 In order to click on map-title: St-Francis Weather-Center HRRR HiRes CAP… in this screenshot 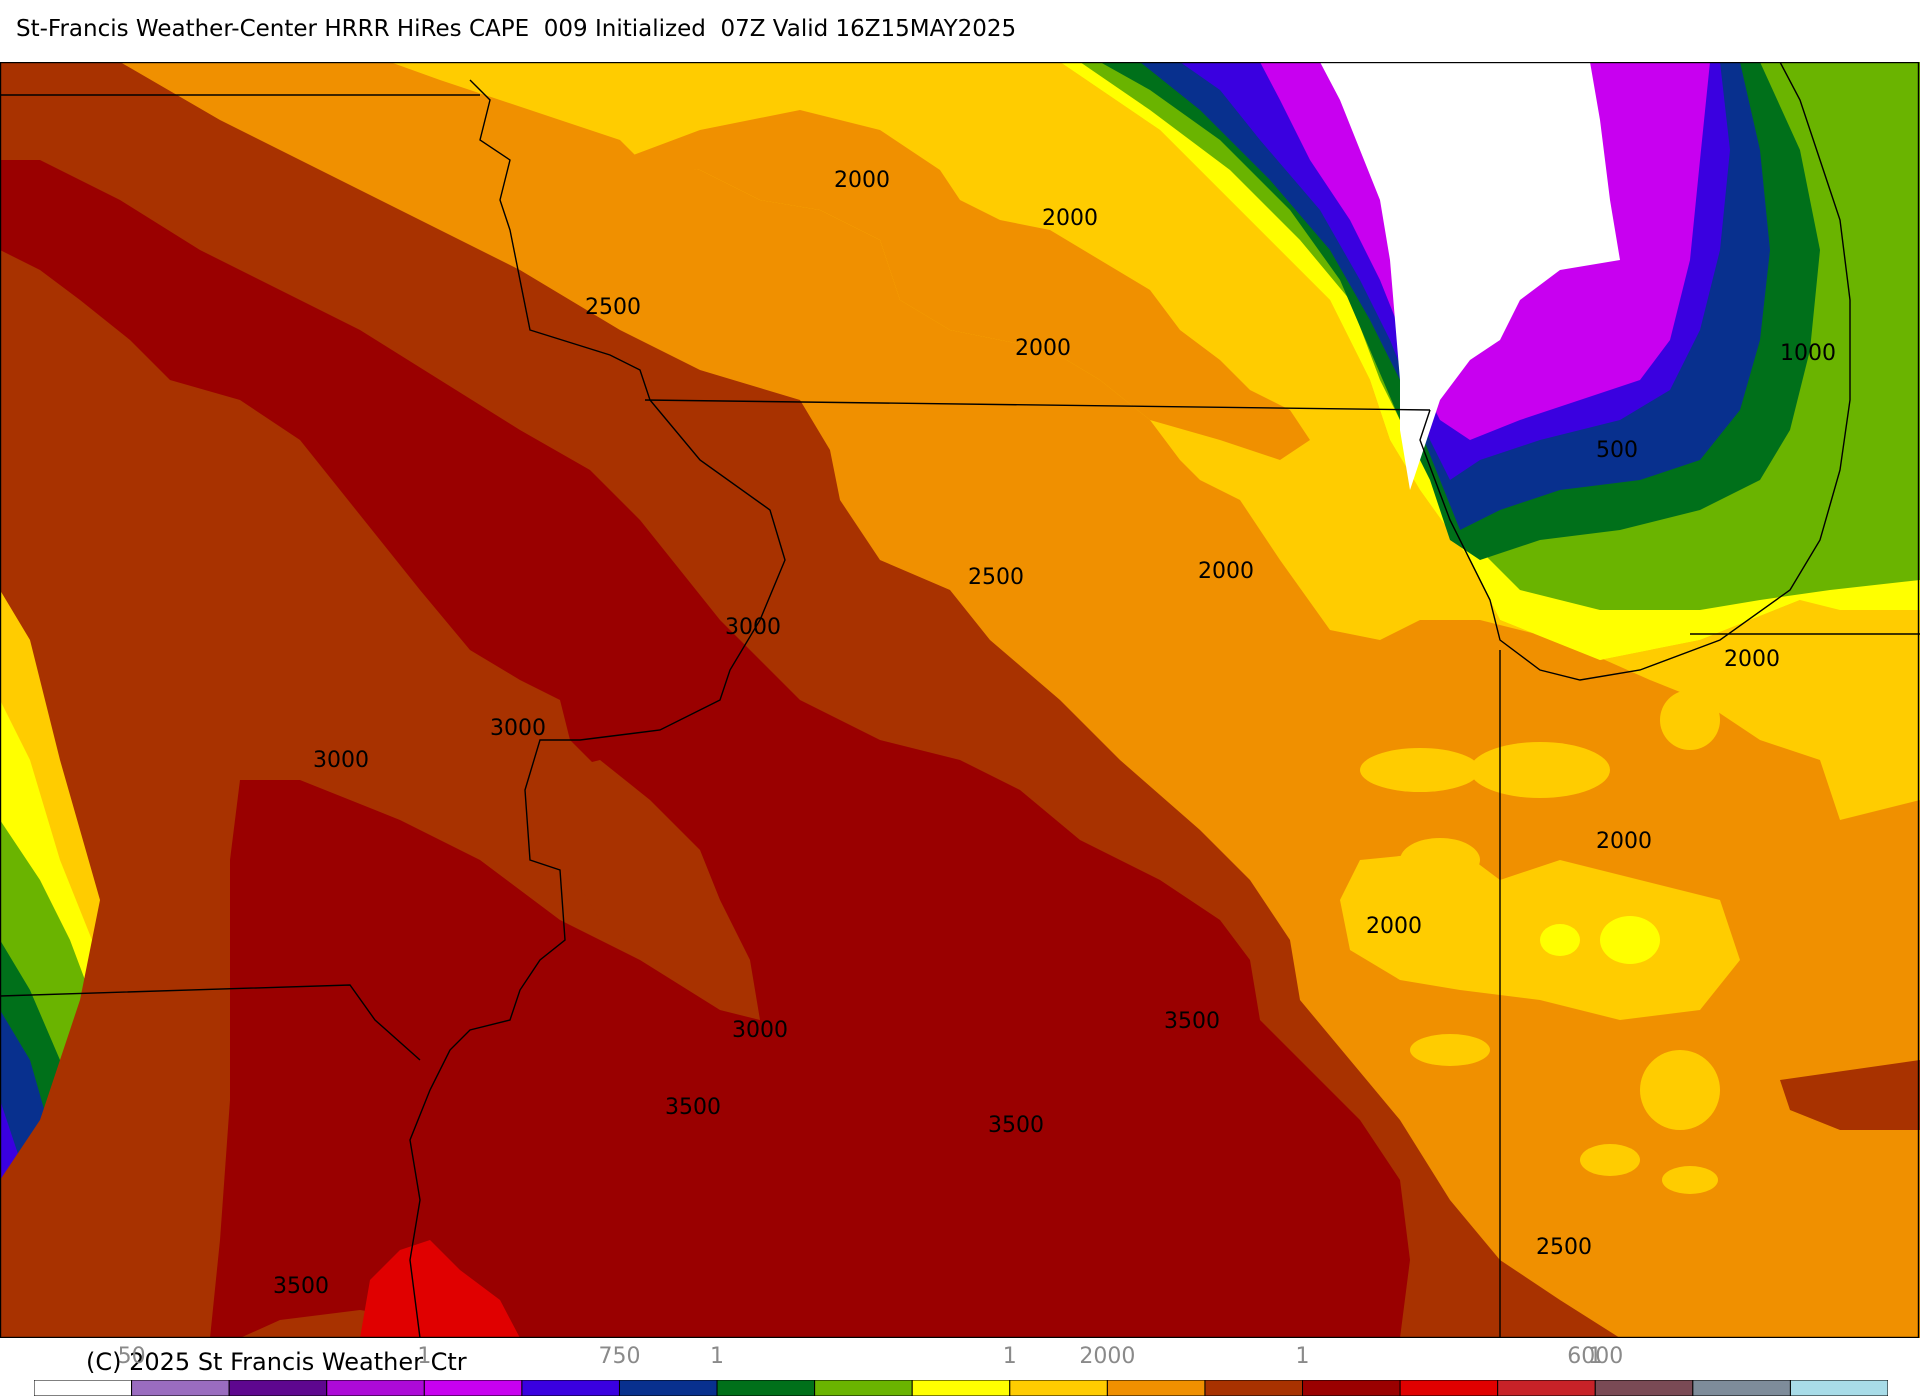, I will do `click(516, 29)`.